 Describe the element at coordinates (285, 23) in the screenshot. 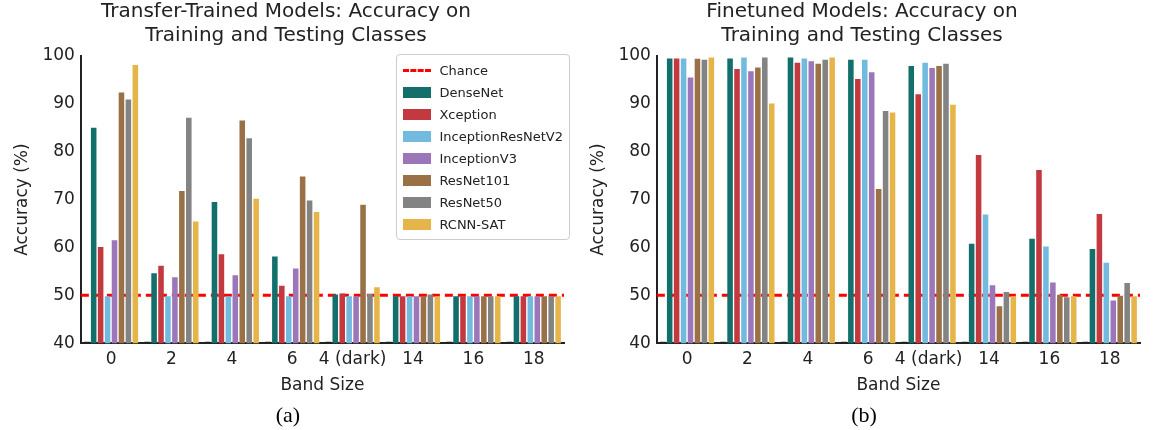

I see `chart-title: Transfer-Trained Models: Accuracy on Training and Testing Classes` at that location.